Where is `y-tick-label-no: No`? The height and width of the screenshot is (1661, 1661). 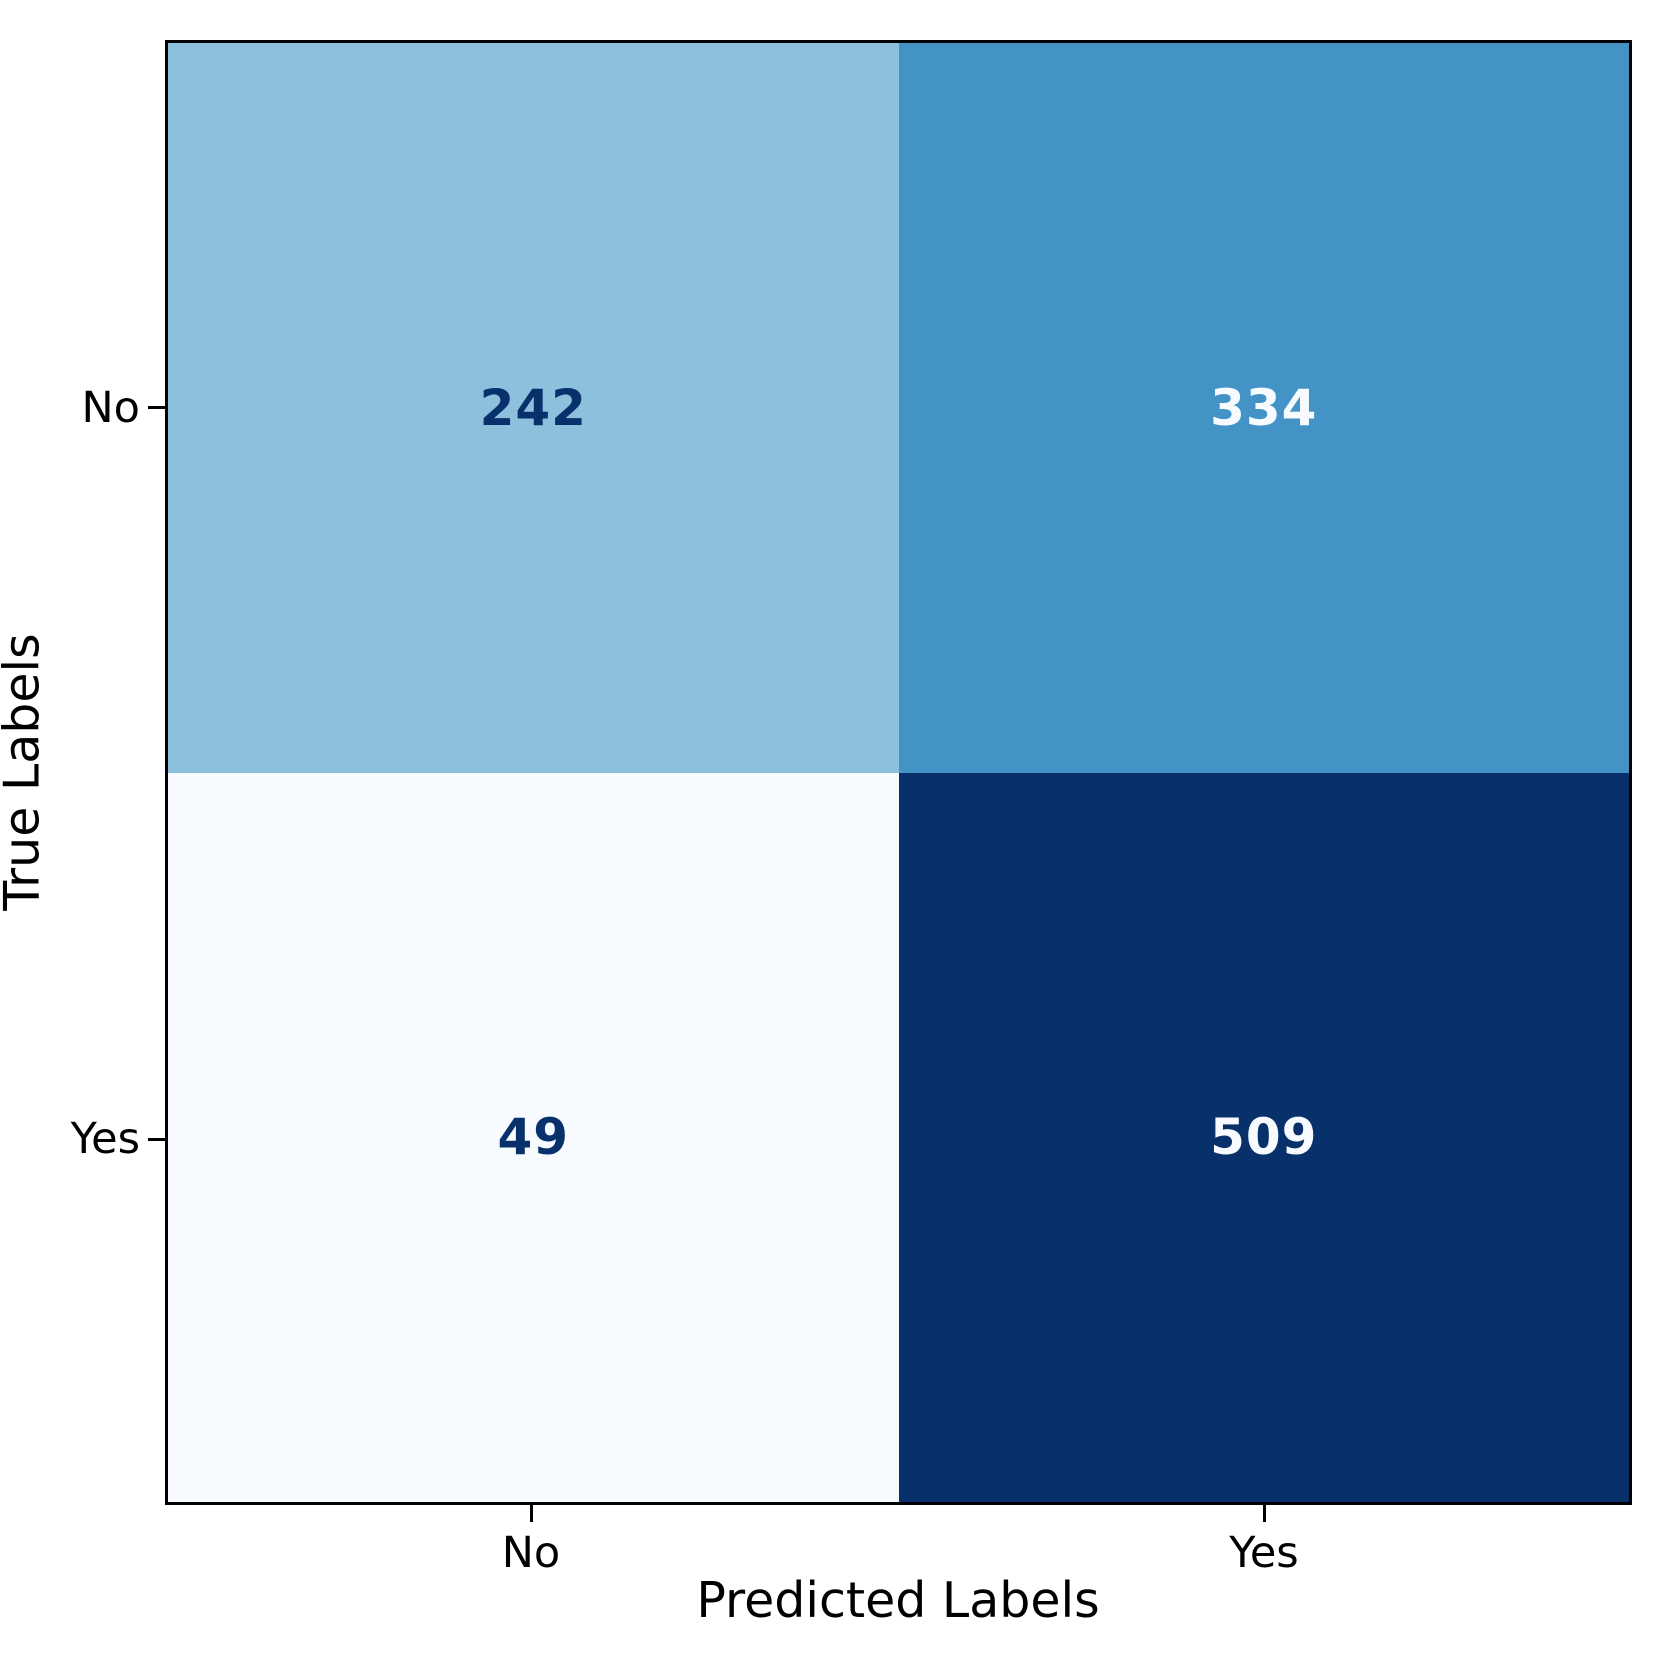
y-tick-label-no: No is located at coordinates (110, 408).